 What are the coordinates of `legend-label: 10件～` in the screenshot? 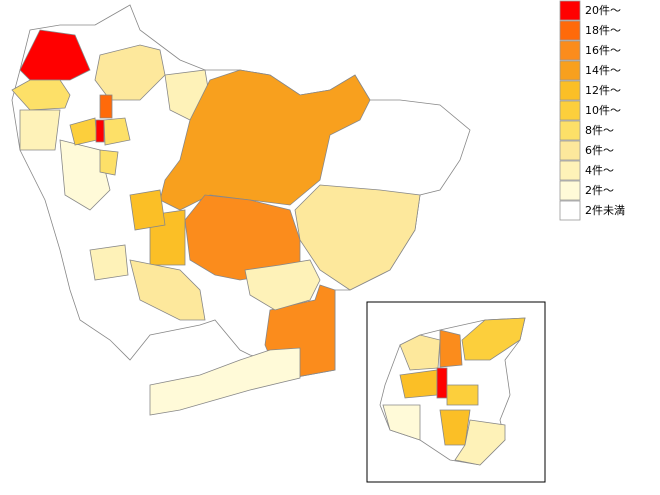 It's located at (603, 110).